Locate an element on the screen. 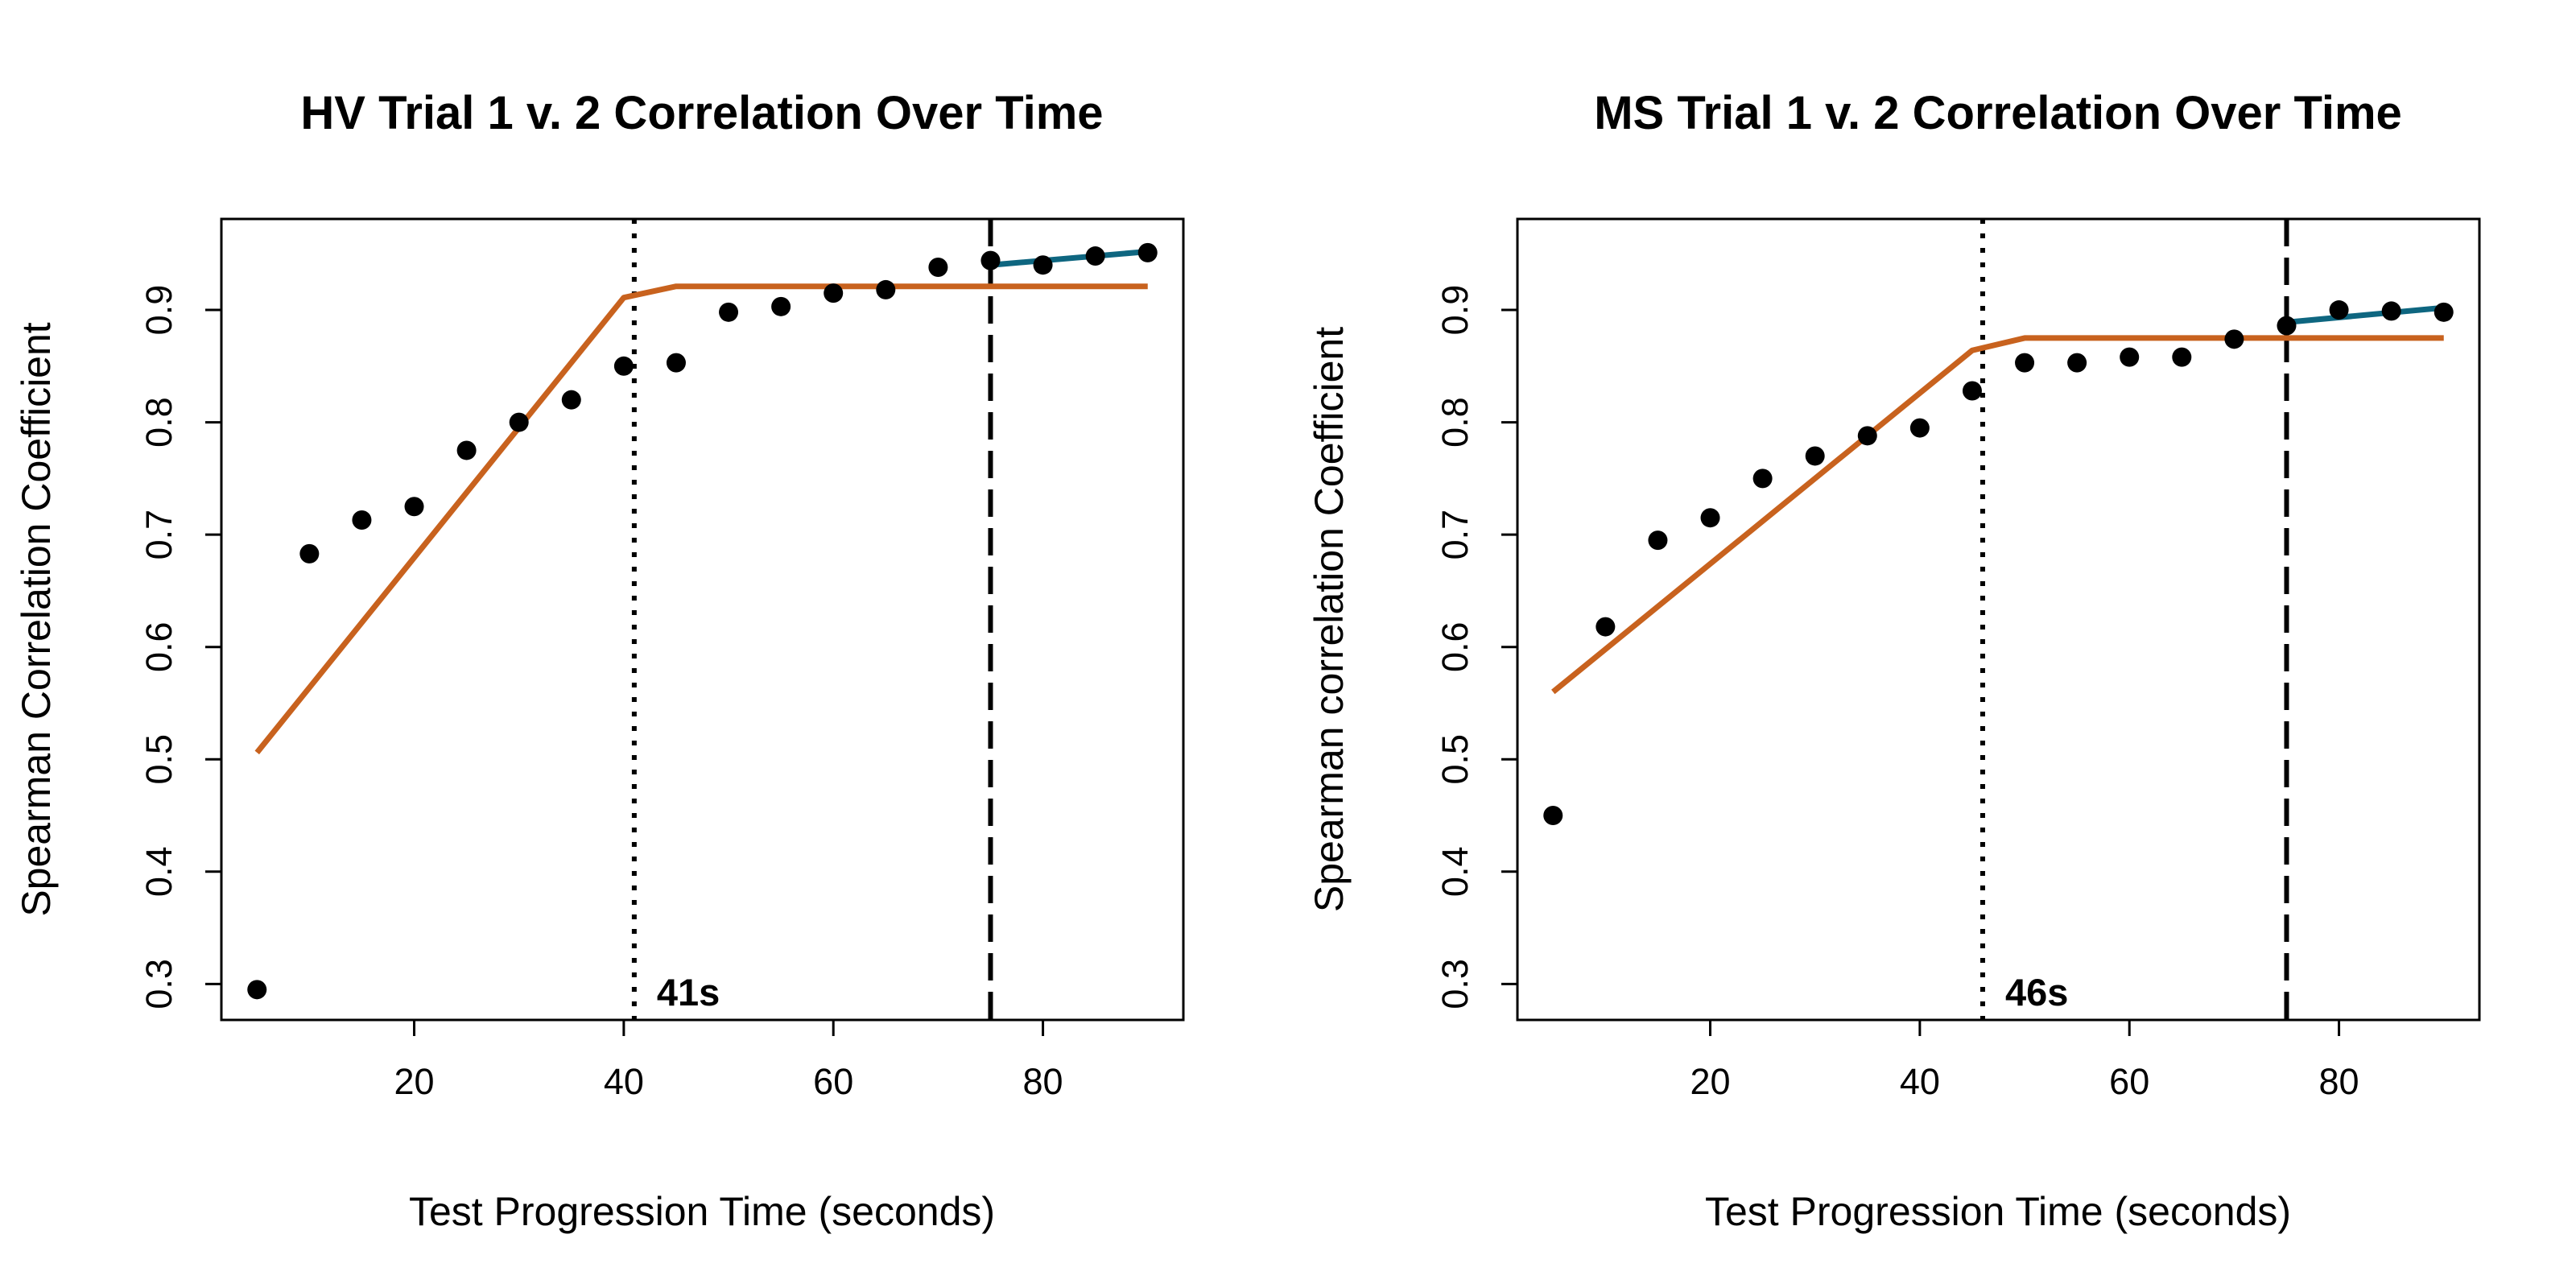 This screenshot has height=1288, width=2576. y-axis-label: Spearman Correlation Coefficient is located at coordinates (36, 619).